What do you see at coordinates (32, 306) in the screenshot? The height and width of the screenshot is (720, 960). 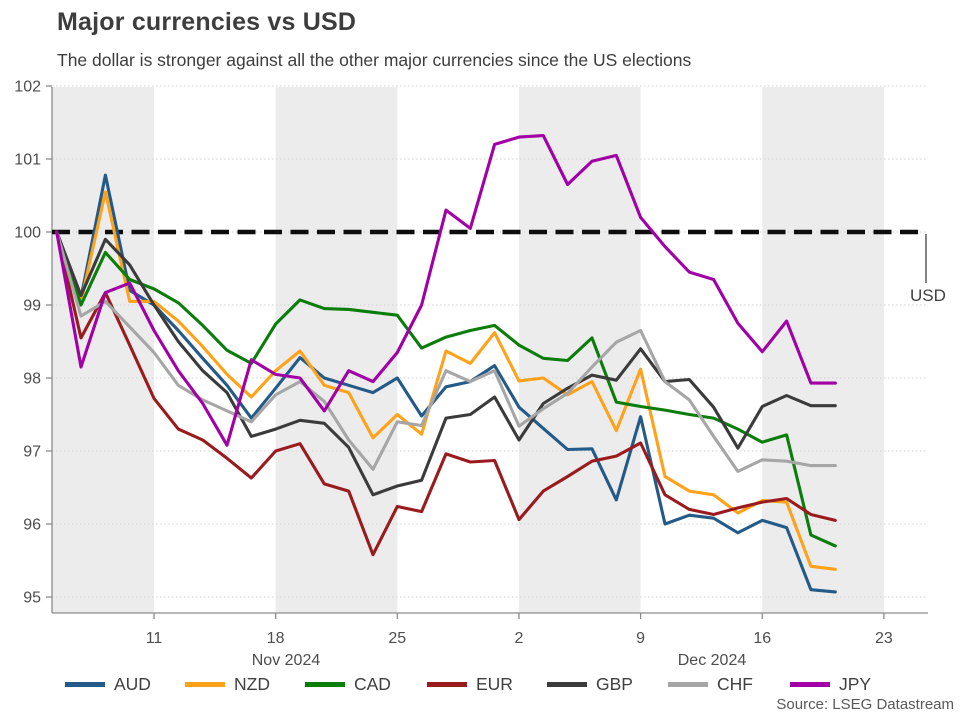 I see `y-tick-label: 99` at bounding box center [32, 306].